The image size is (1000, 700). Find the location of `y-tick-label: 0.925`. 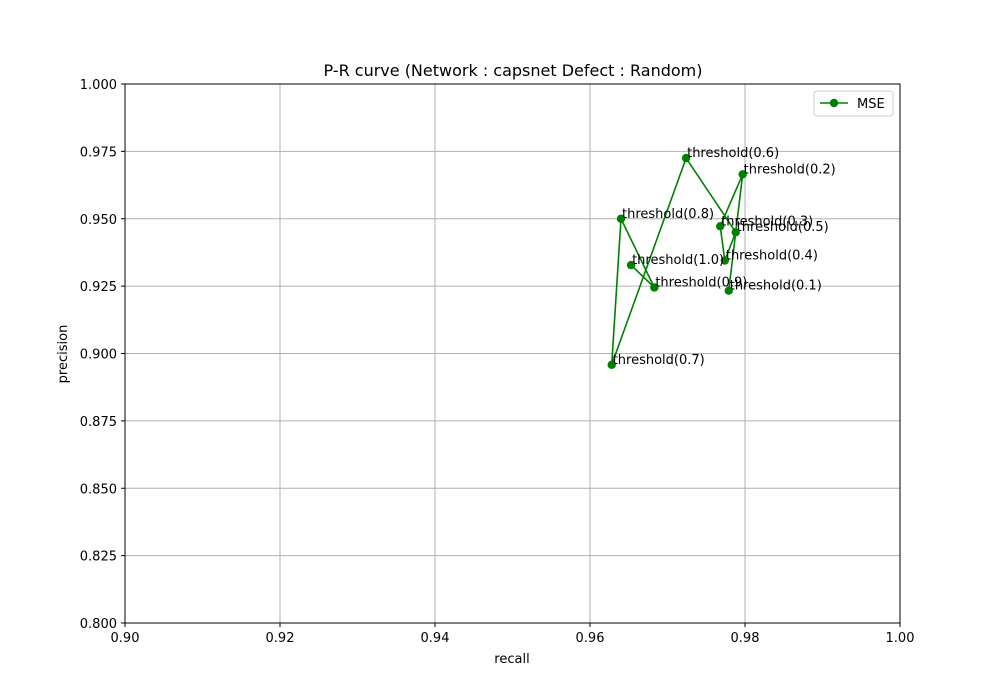

y-tick-label: 0.925 is located at coordinates (98, 287).